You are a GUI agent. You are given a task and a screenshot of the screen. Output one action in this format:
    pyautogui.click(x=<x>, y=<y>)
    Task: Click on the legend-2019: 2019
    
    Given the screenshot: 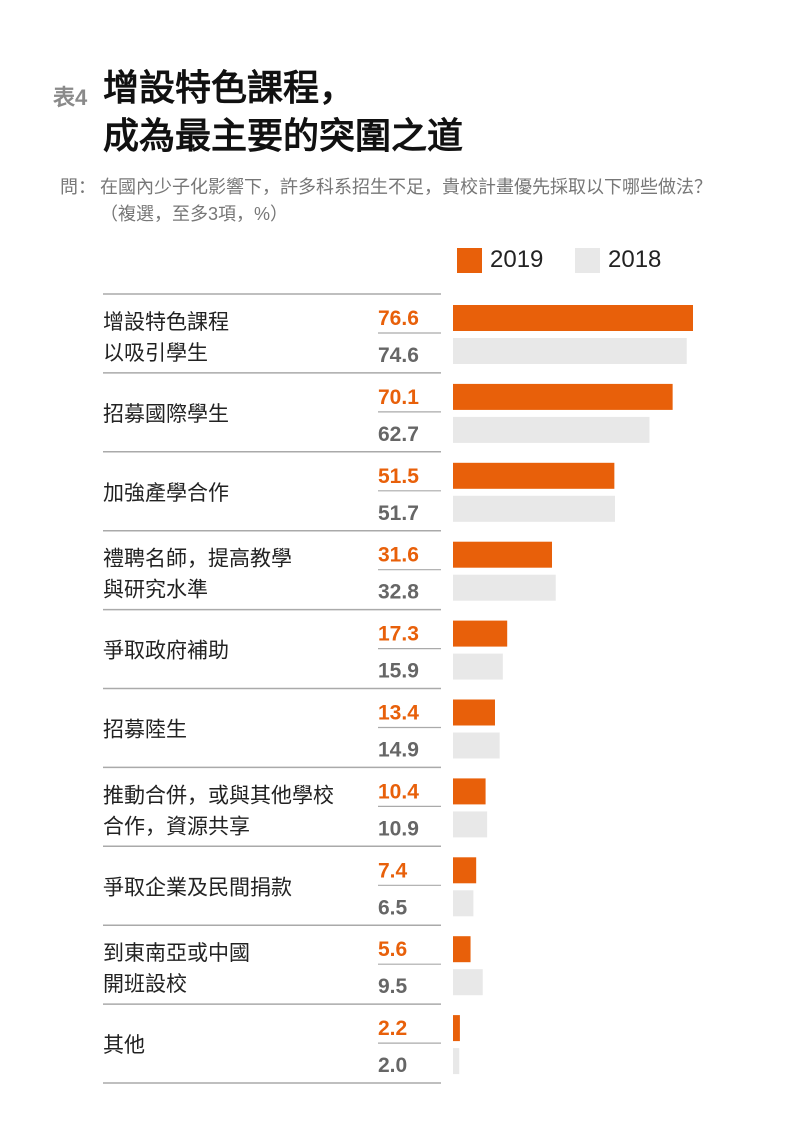 What is the action you would take?
    pyautogui.click(x=500, y=260)
    